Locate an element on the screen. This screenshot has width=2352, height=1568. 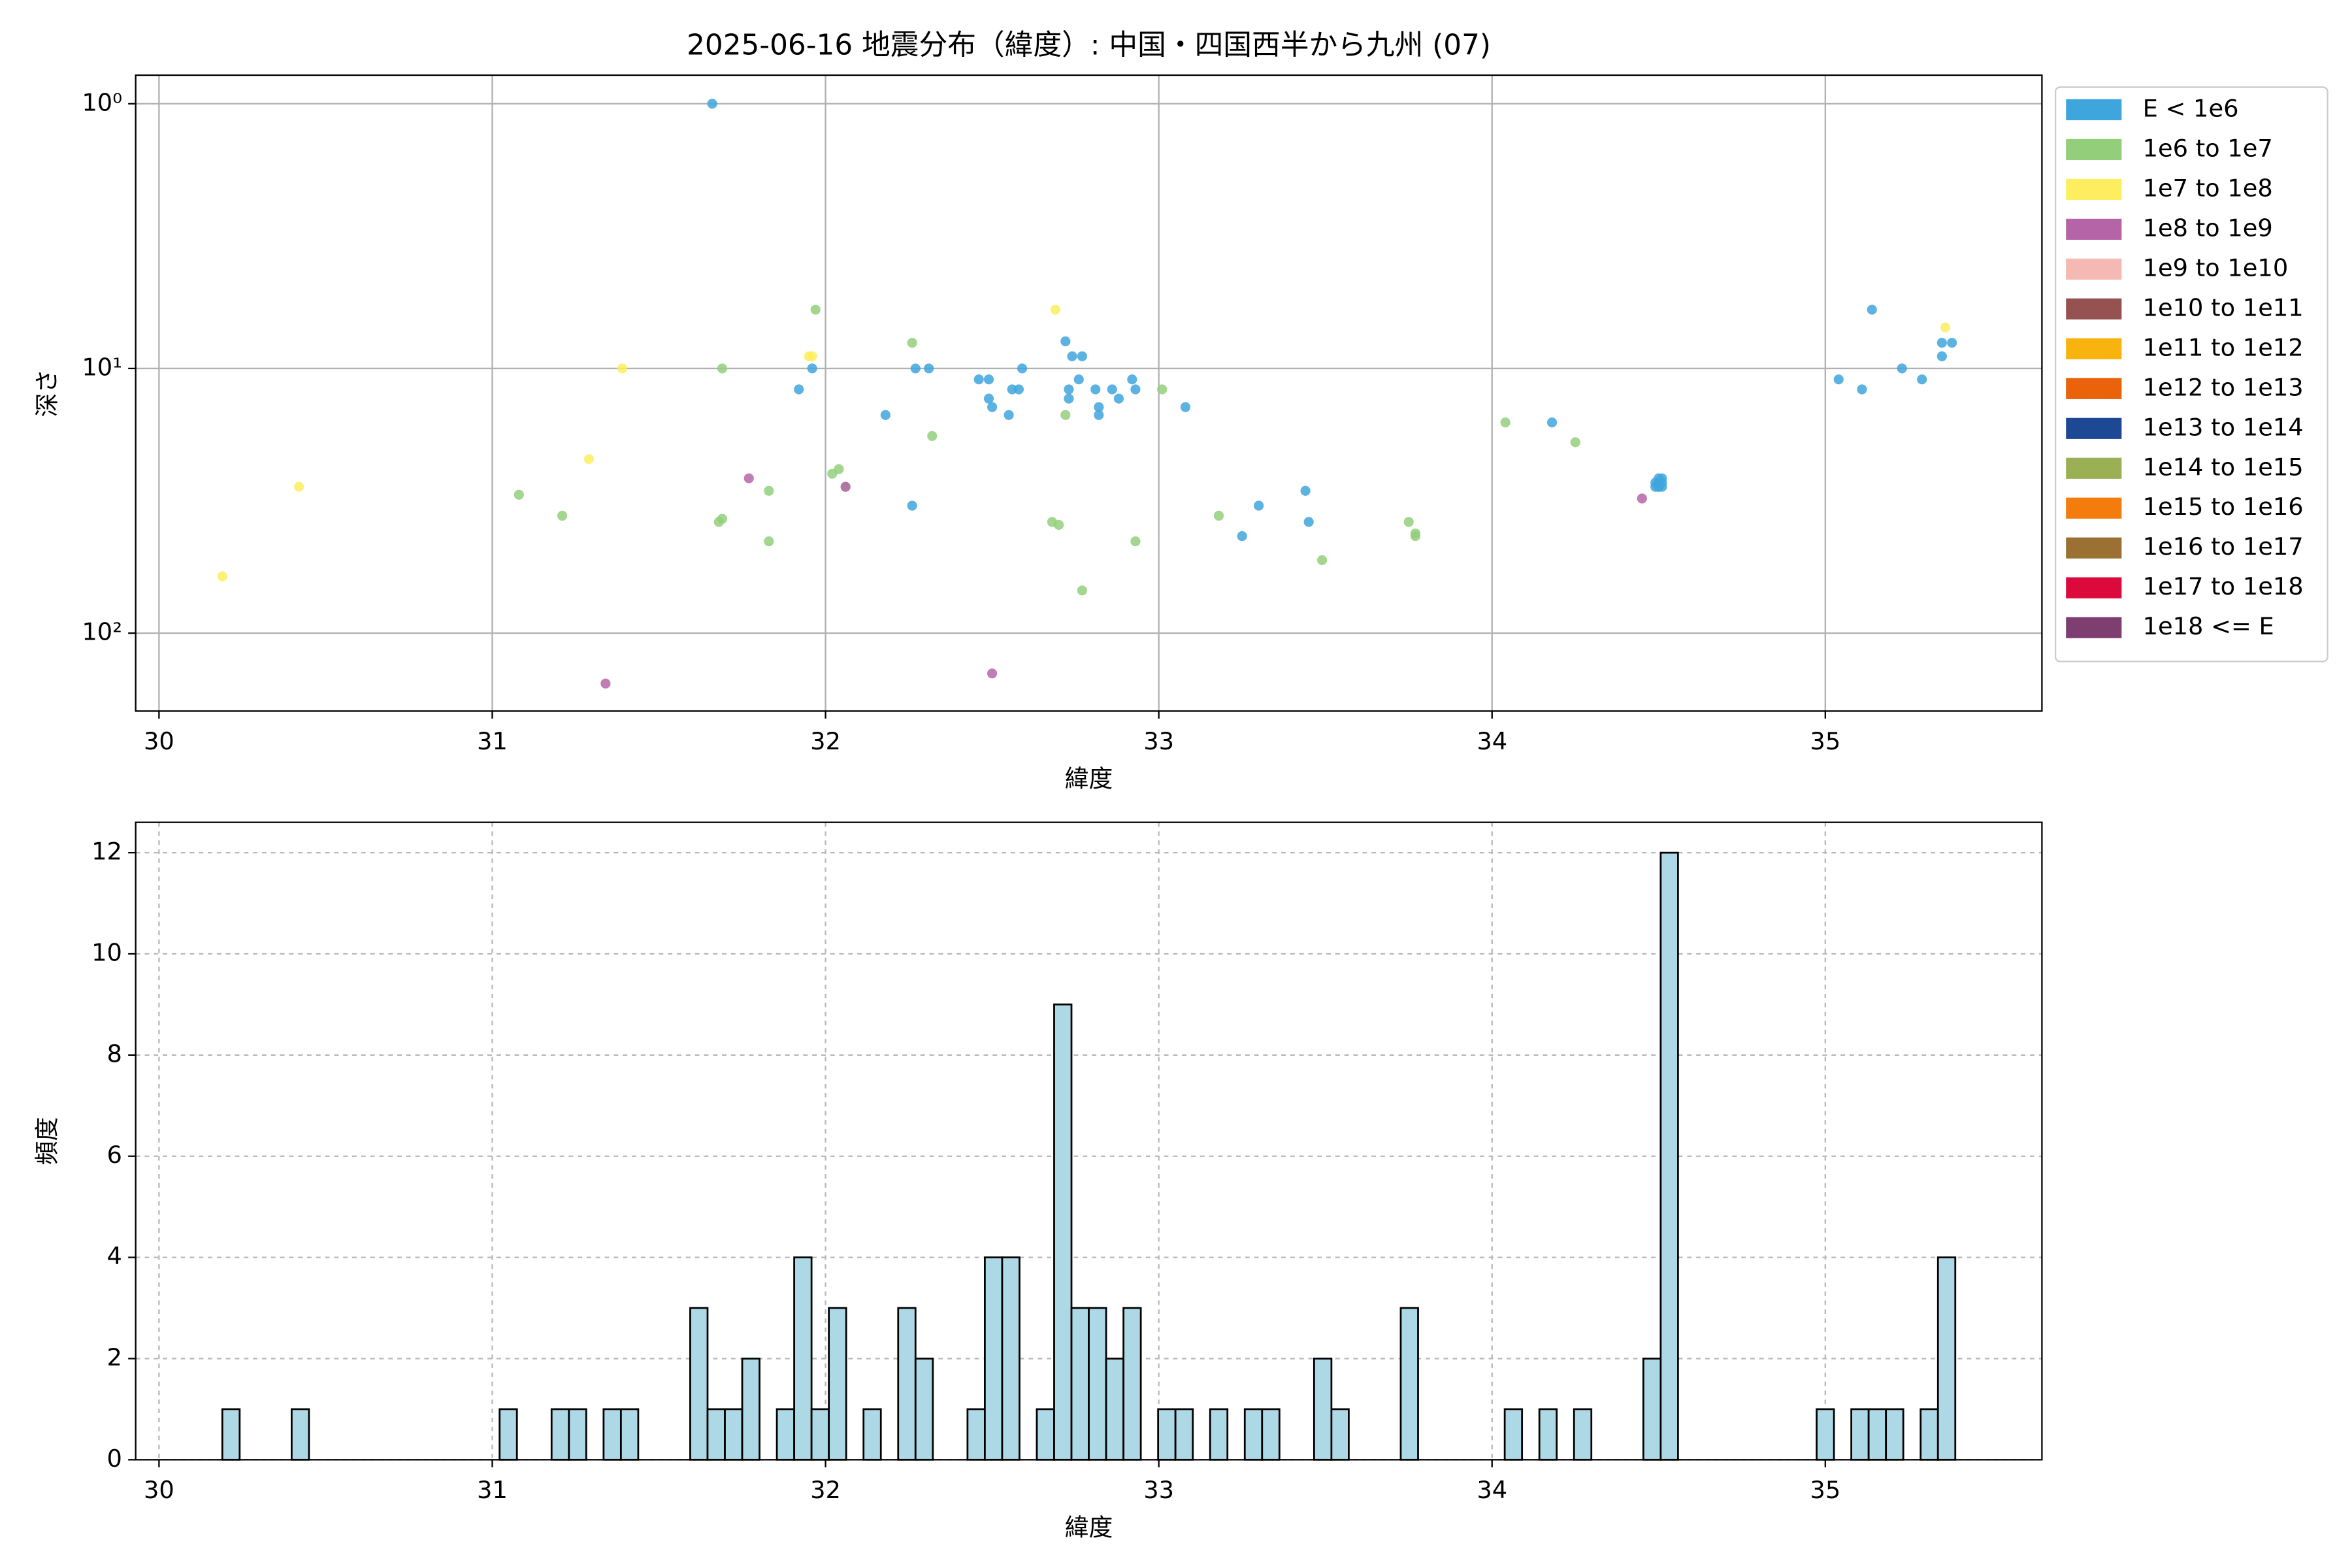
y-tick-label: 2 is located at coordinates (114, 1357).